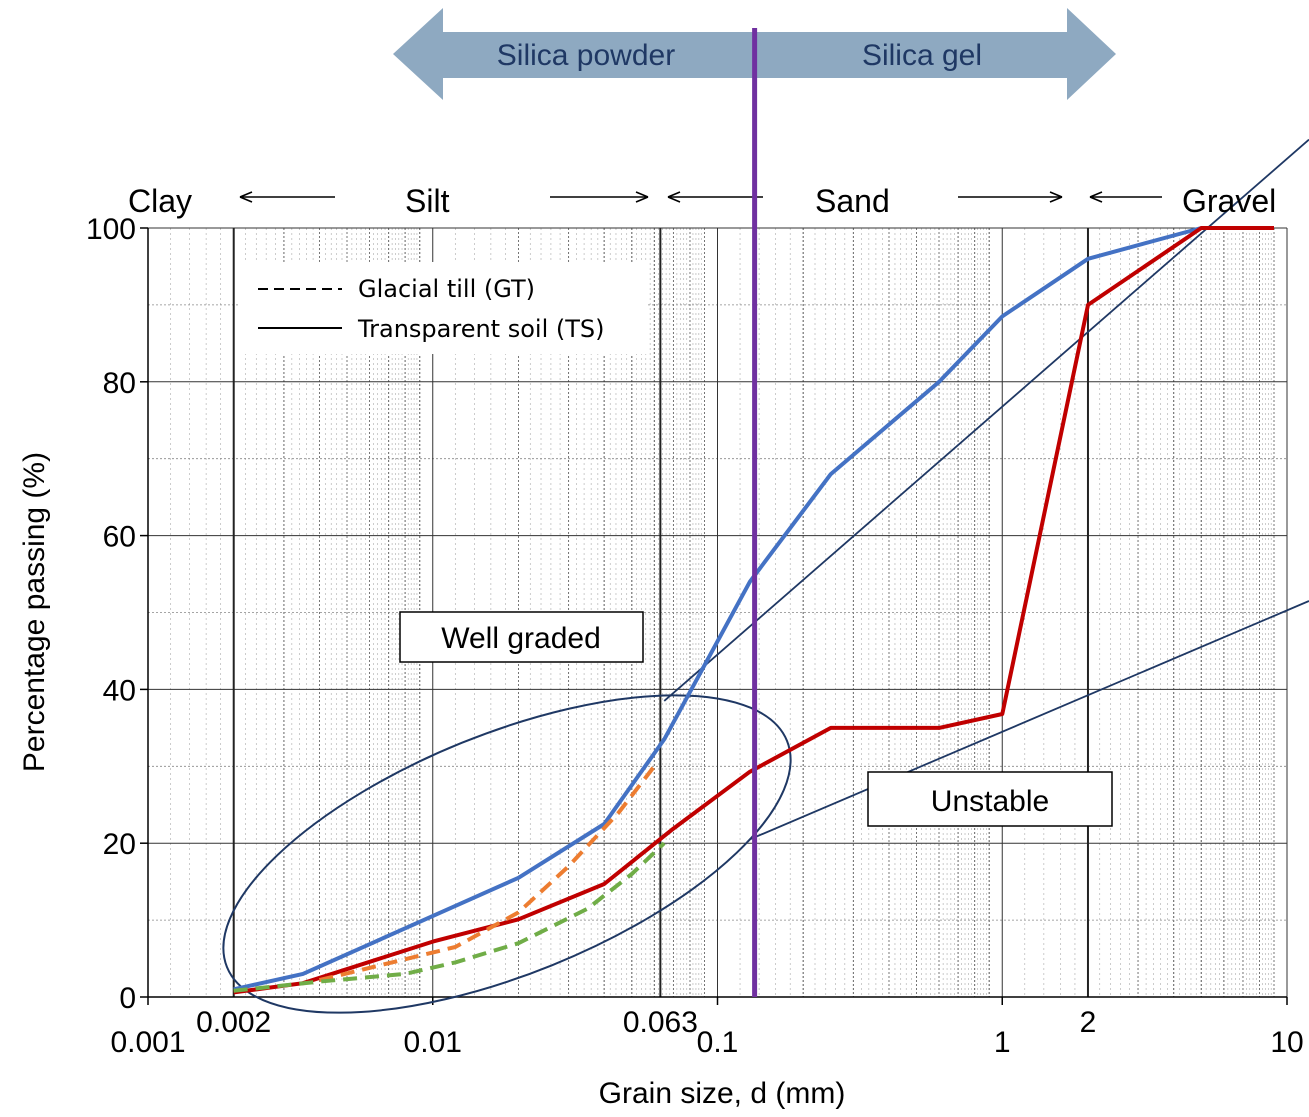 This screenshot has height=1117, width=1309. What do you see at coordinates (722, 1093) in the screenshot?
I see `x-axis-title: Grain size, d (mm)` at bounding box center [722, 1093].